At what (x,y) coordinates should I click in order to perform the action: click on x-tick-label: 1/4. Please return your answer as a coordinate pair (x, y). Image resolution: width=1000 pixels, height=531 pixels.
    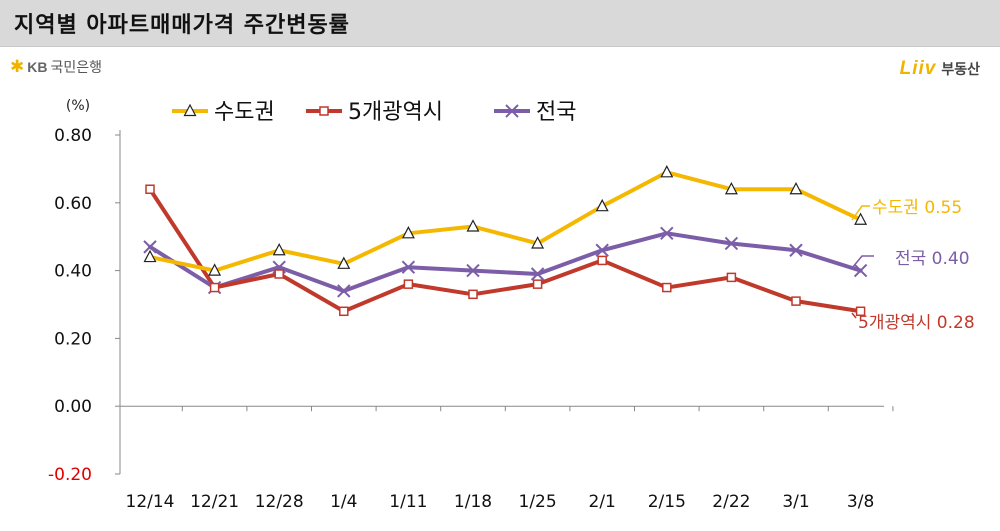
    Looking at the image, I should click on (343, 502).